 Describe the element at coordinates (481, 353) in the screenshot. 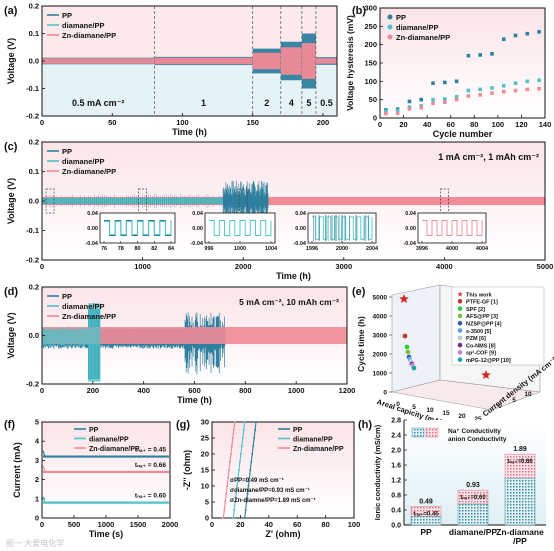

I see `legend-entry: sp²-COF [9]` at that location.